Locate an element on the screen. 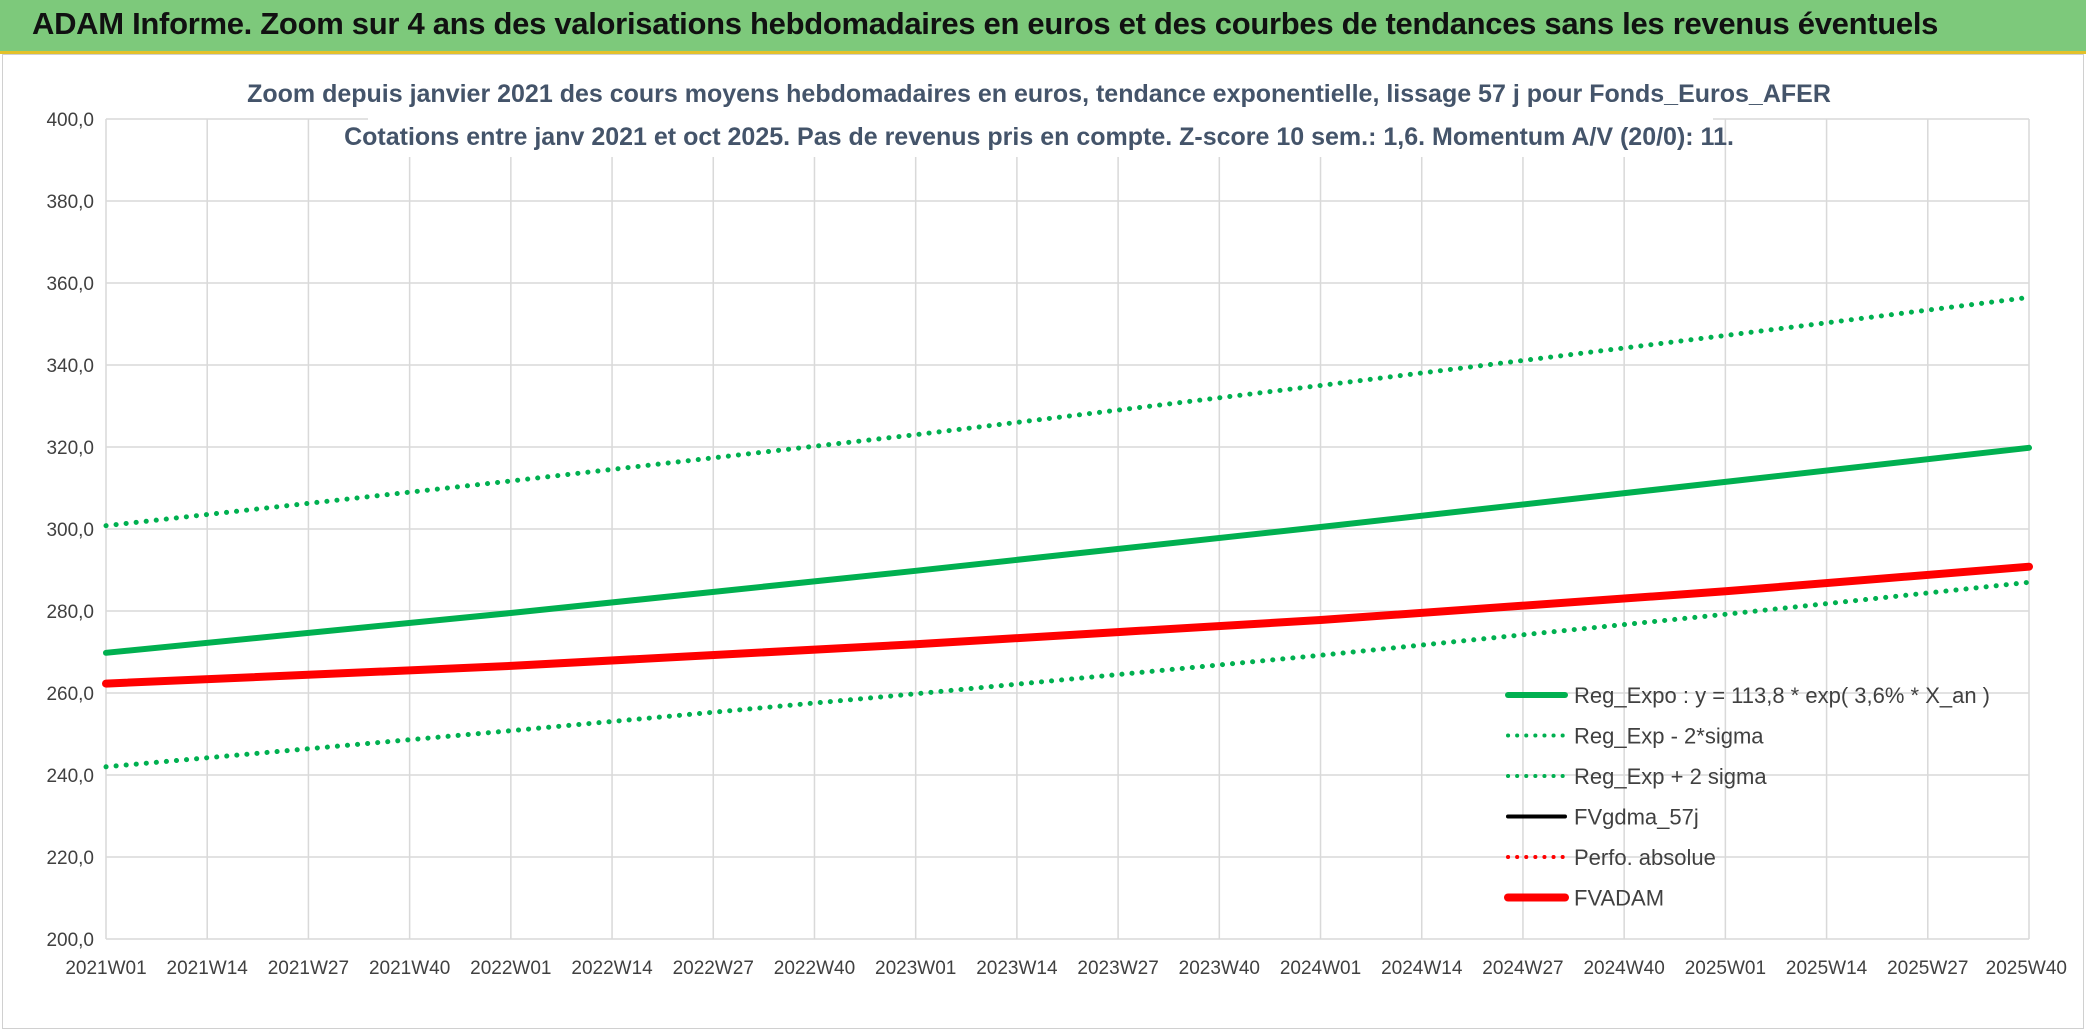  x-tick-label: 2022W01 is located at coordinates (510, 968).